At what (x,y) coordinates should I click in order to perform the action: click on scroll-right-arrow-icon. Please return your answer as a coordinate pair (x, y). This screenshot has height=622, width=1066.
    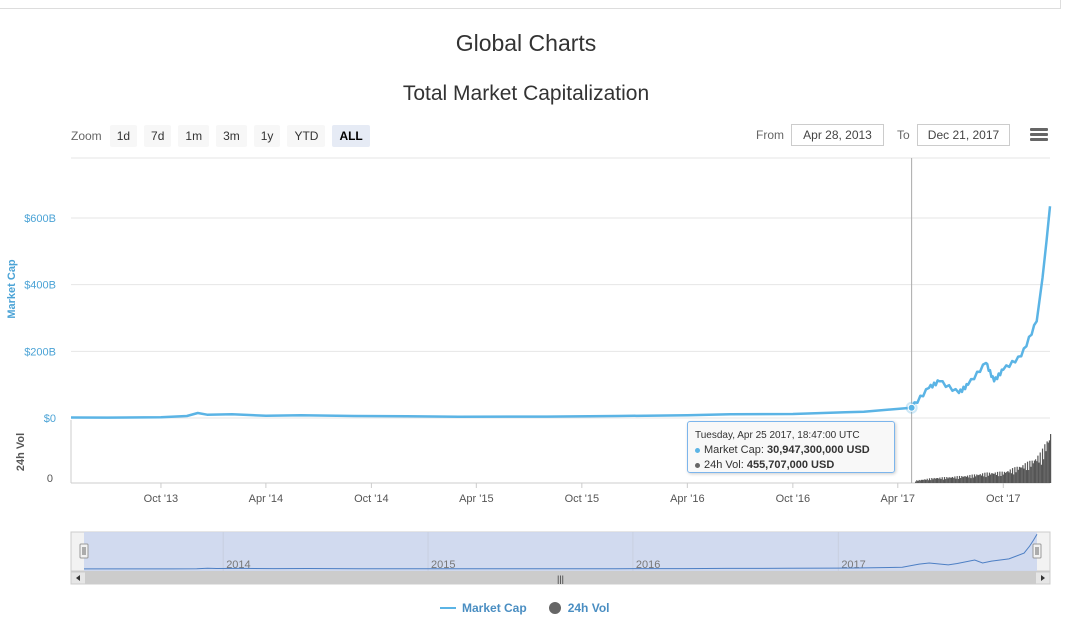
    Looking at the image, I should click on (1043, 578).